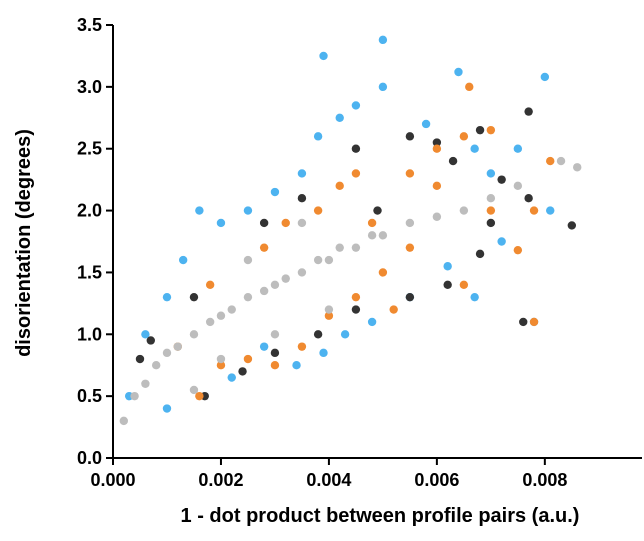  I want to click on x-tick-label: 0.004, so click(328, 480).